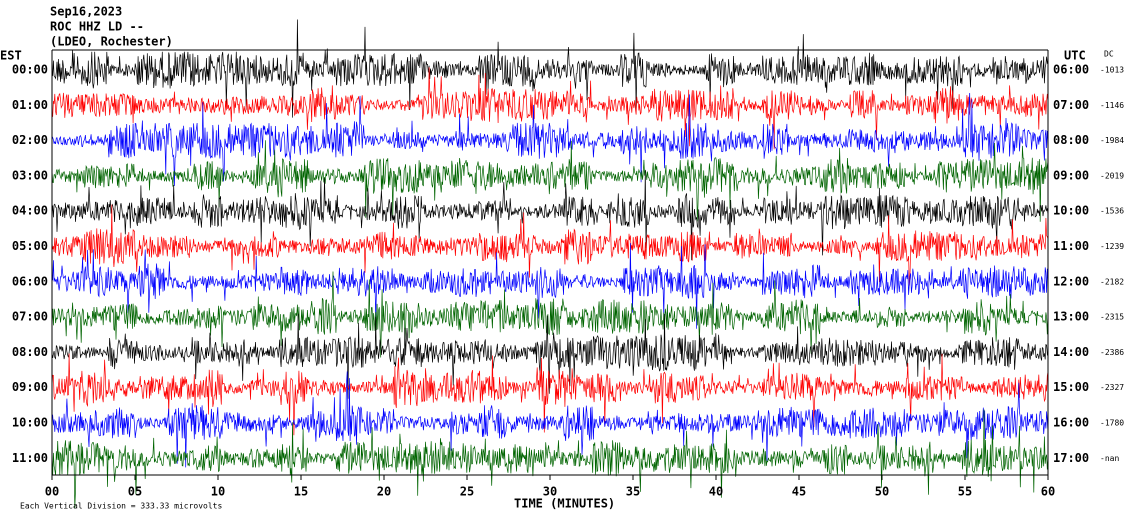 This screenshot has height=519, width=1130. Describe the element at coordinates (564, 504) in the screenshot. I see `x-title: TIME (MINUTES)` at that location.